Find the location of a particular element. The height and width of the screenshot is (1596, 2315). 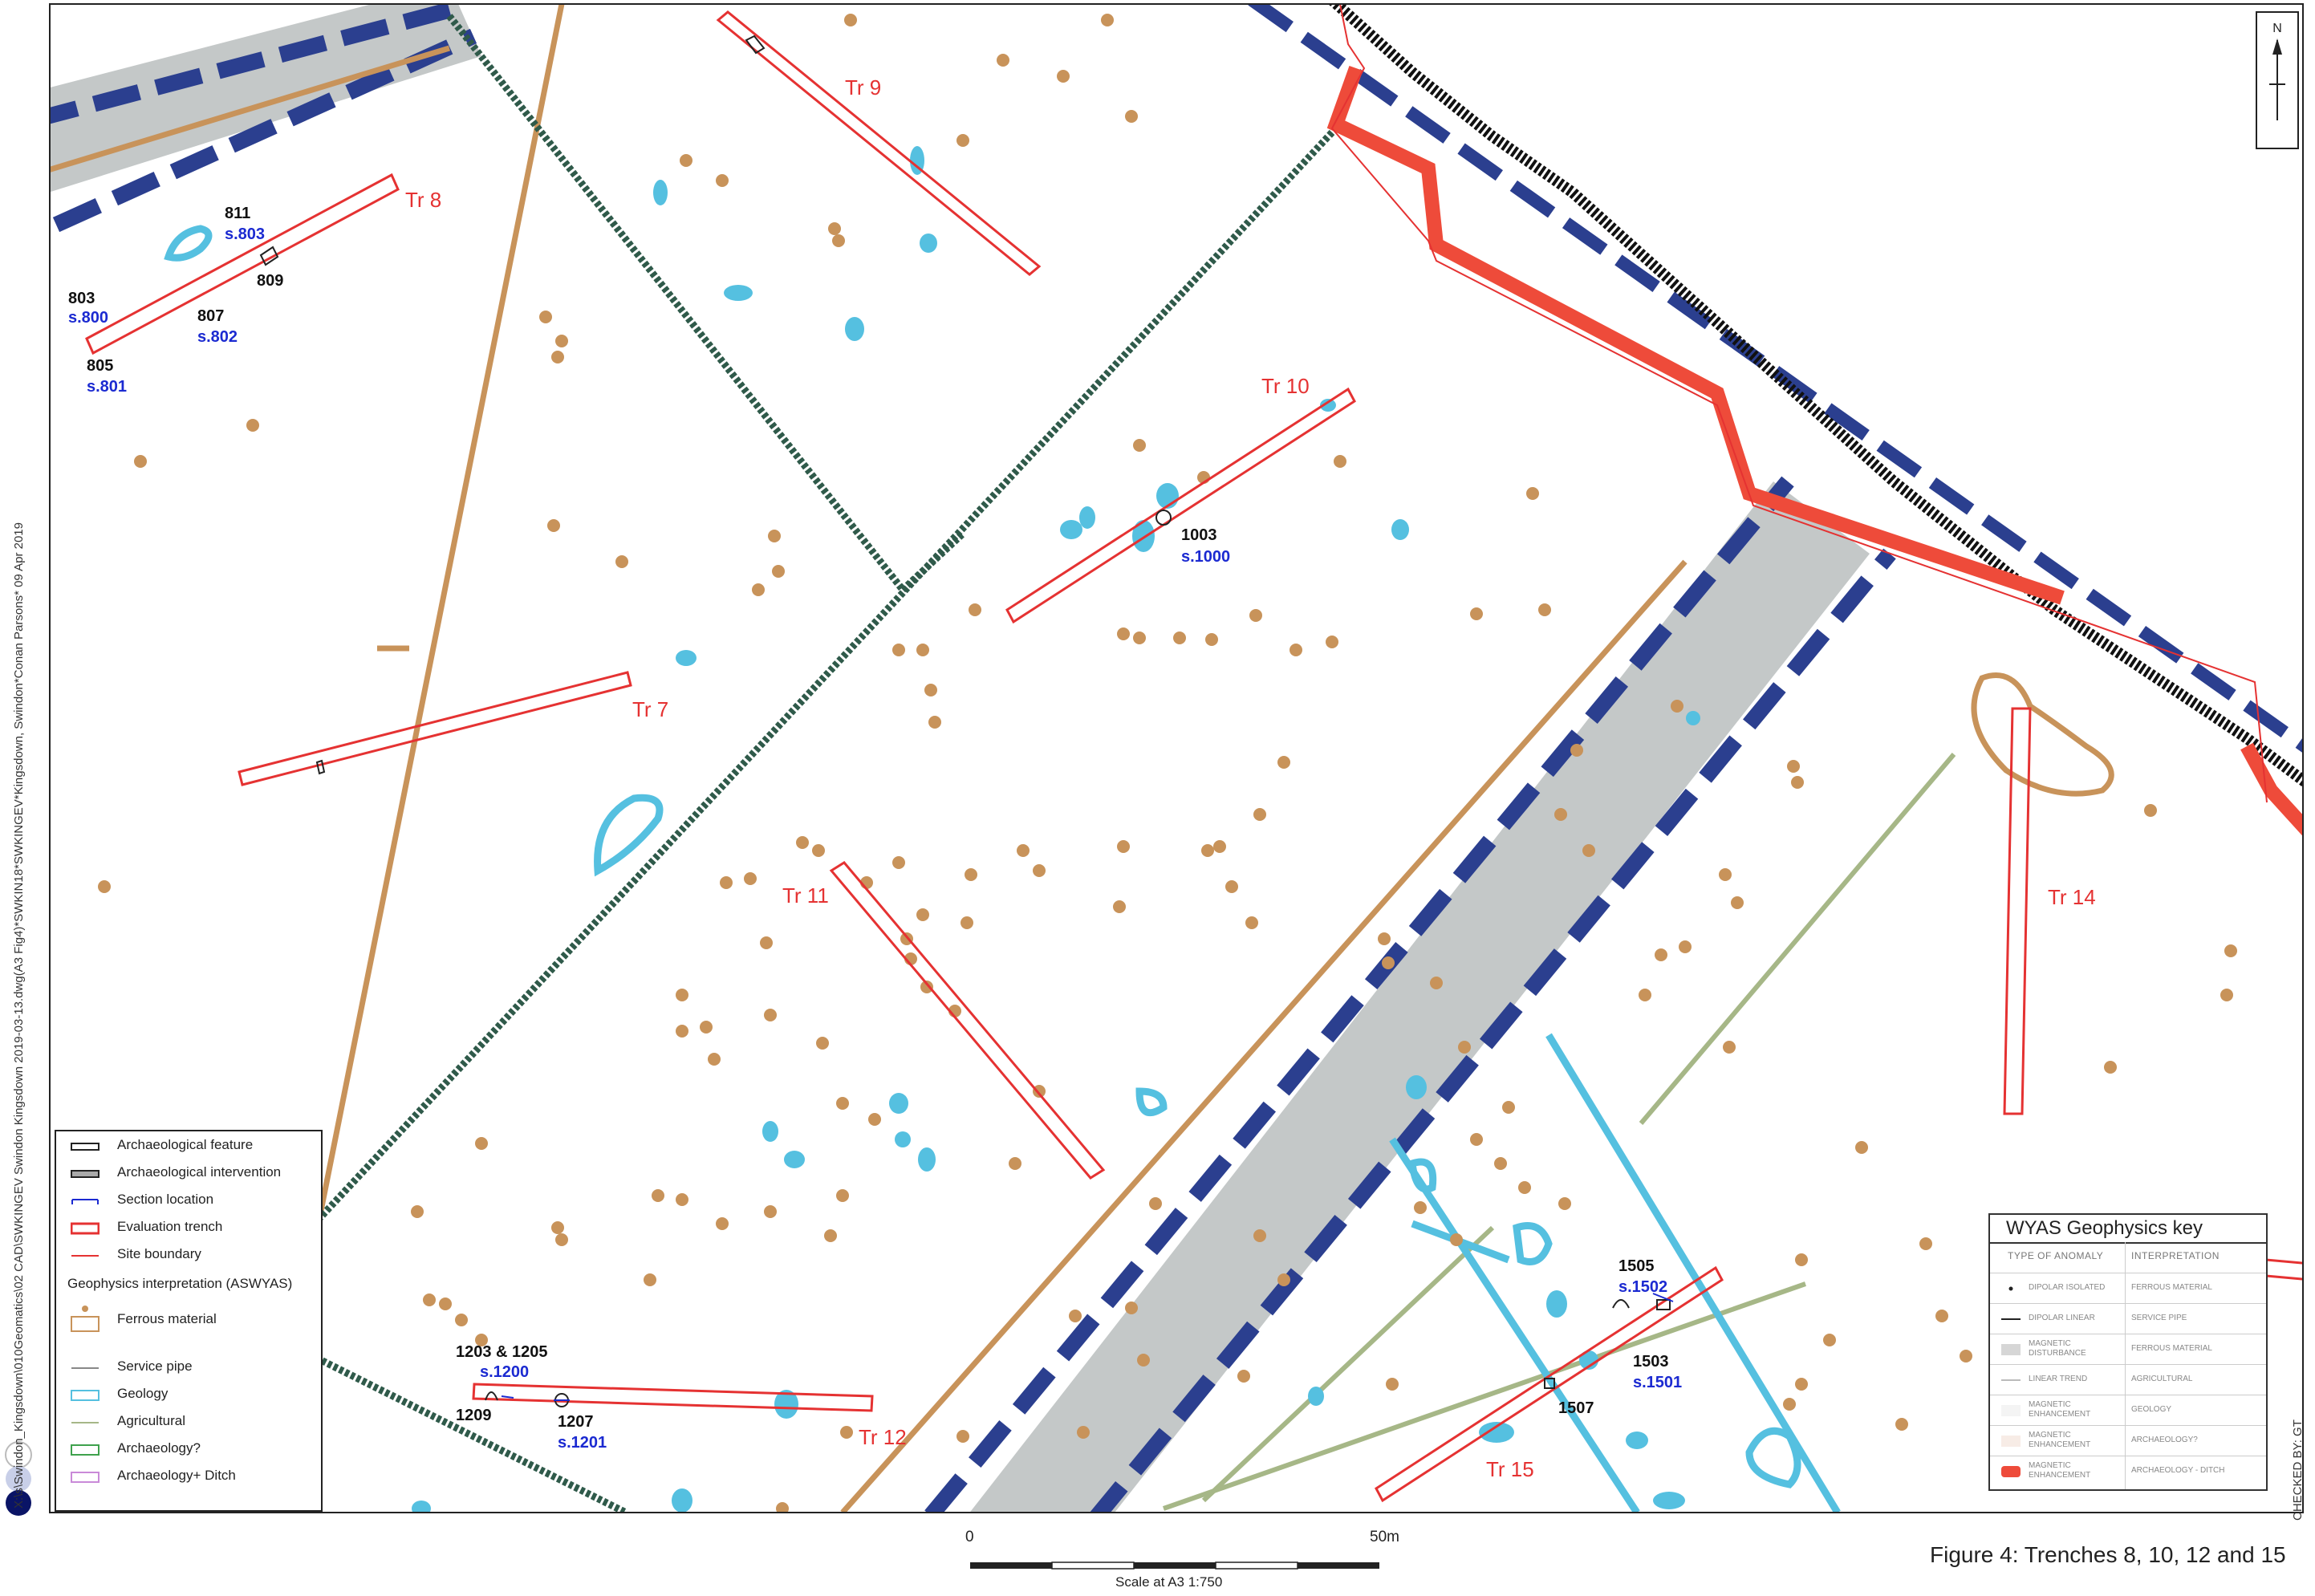

svg-text: CHECKED BY: GT is located at coordinates (2298, 1470).